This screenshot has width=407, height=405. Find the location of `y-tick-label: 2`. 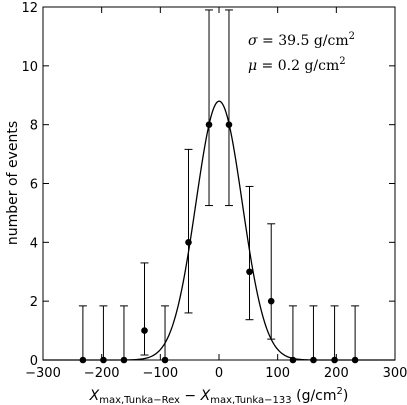

y-tick-label: 2 is located at coordinates (34, 302).